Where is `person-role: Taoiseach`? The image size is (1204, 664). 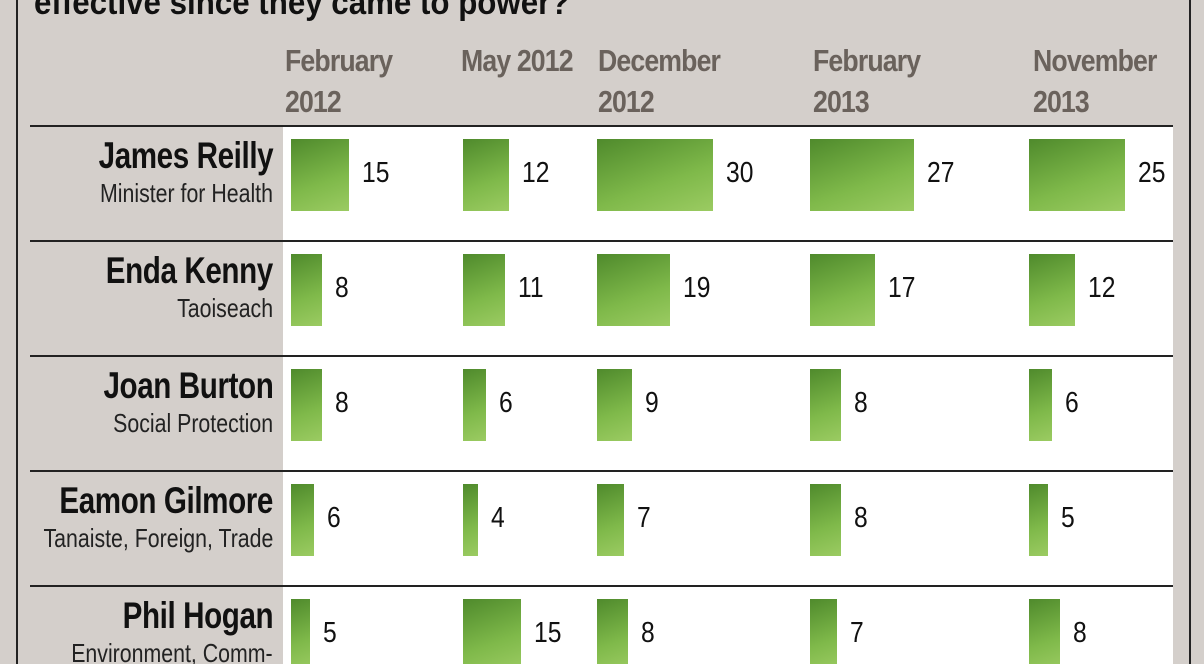 person-role: Taoiseach is located at coordinates (224, 308).